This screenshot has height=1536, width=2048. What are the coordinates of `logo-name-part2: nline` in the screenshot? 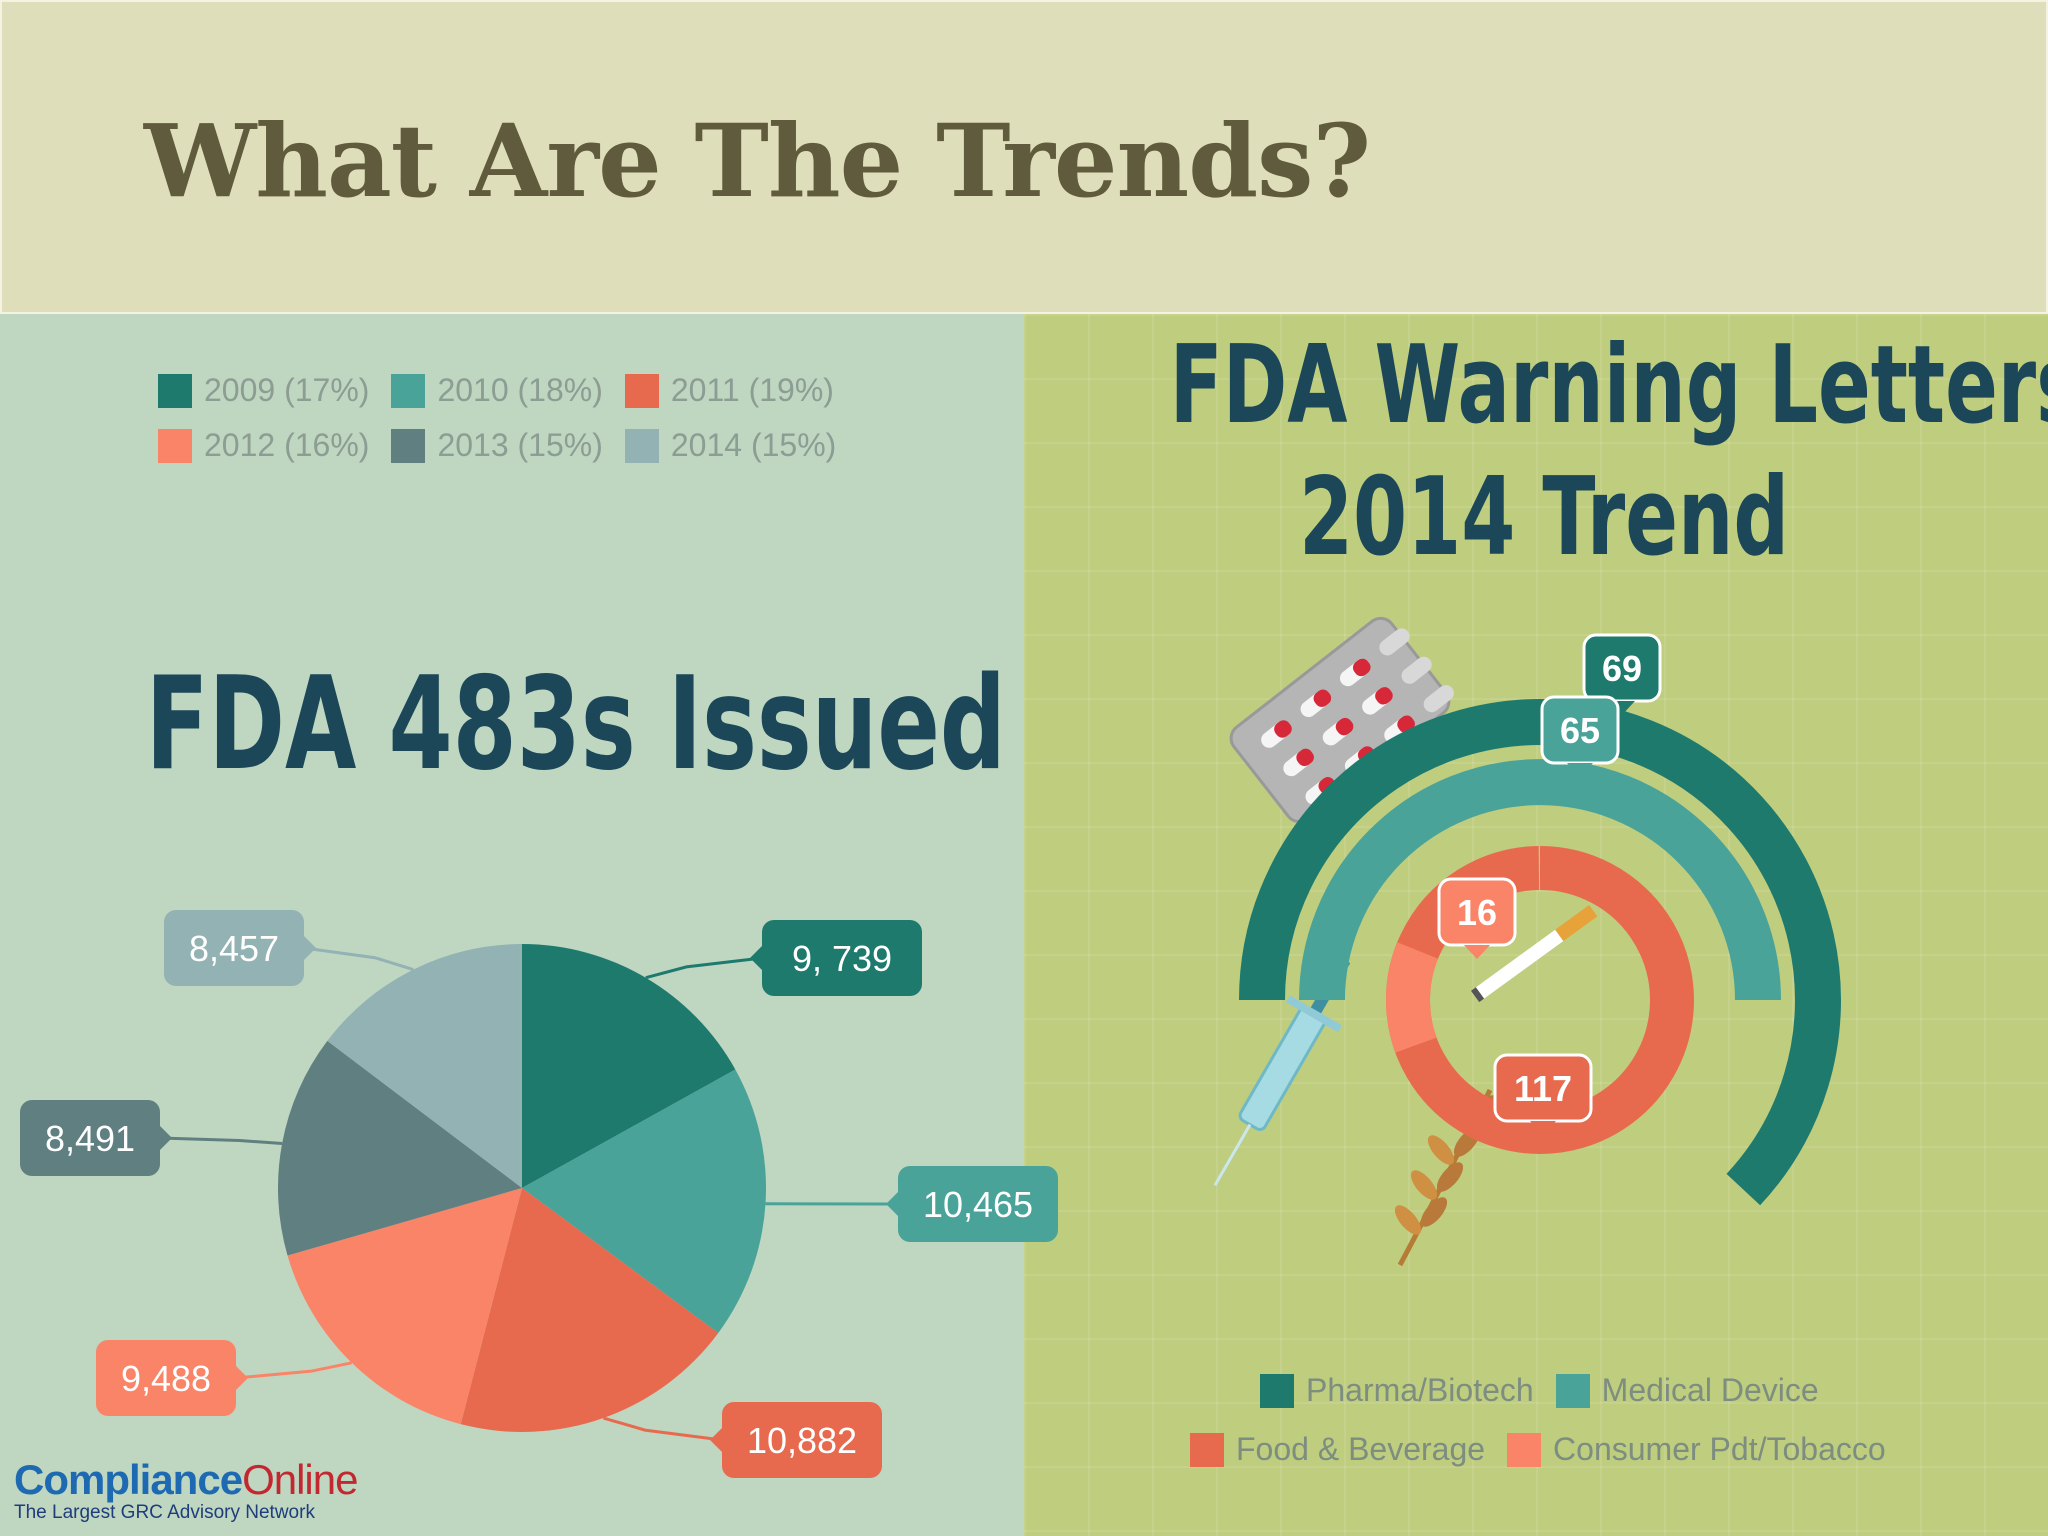 It's located at (316, 1479).